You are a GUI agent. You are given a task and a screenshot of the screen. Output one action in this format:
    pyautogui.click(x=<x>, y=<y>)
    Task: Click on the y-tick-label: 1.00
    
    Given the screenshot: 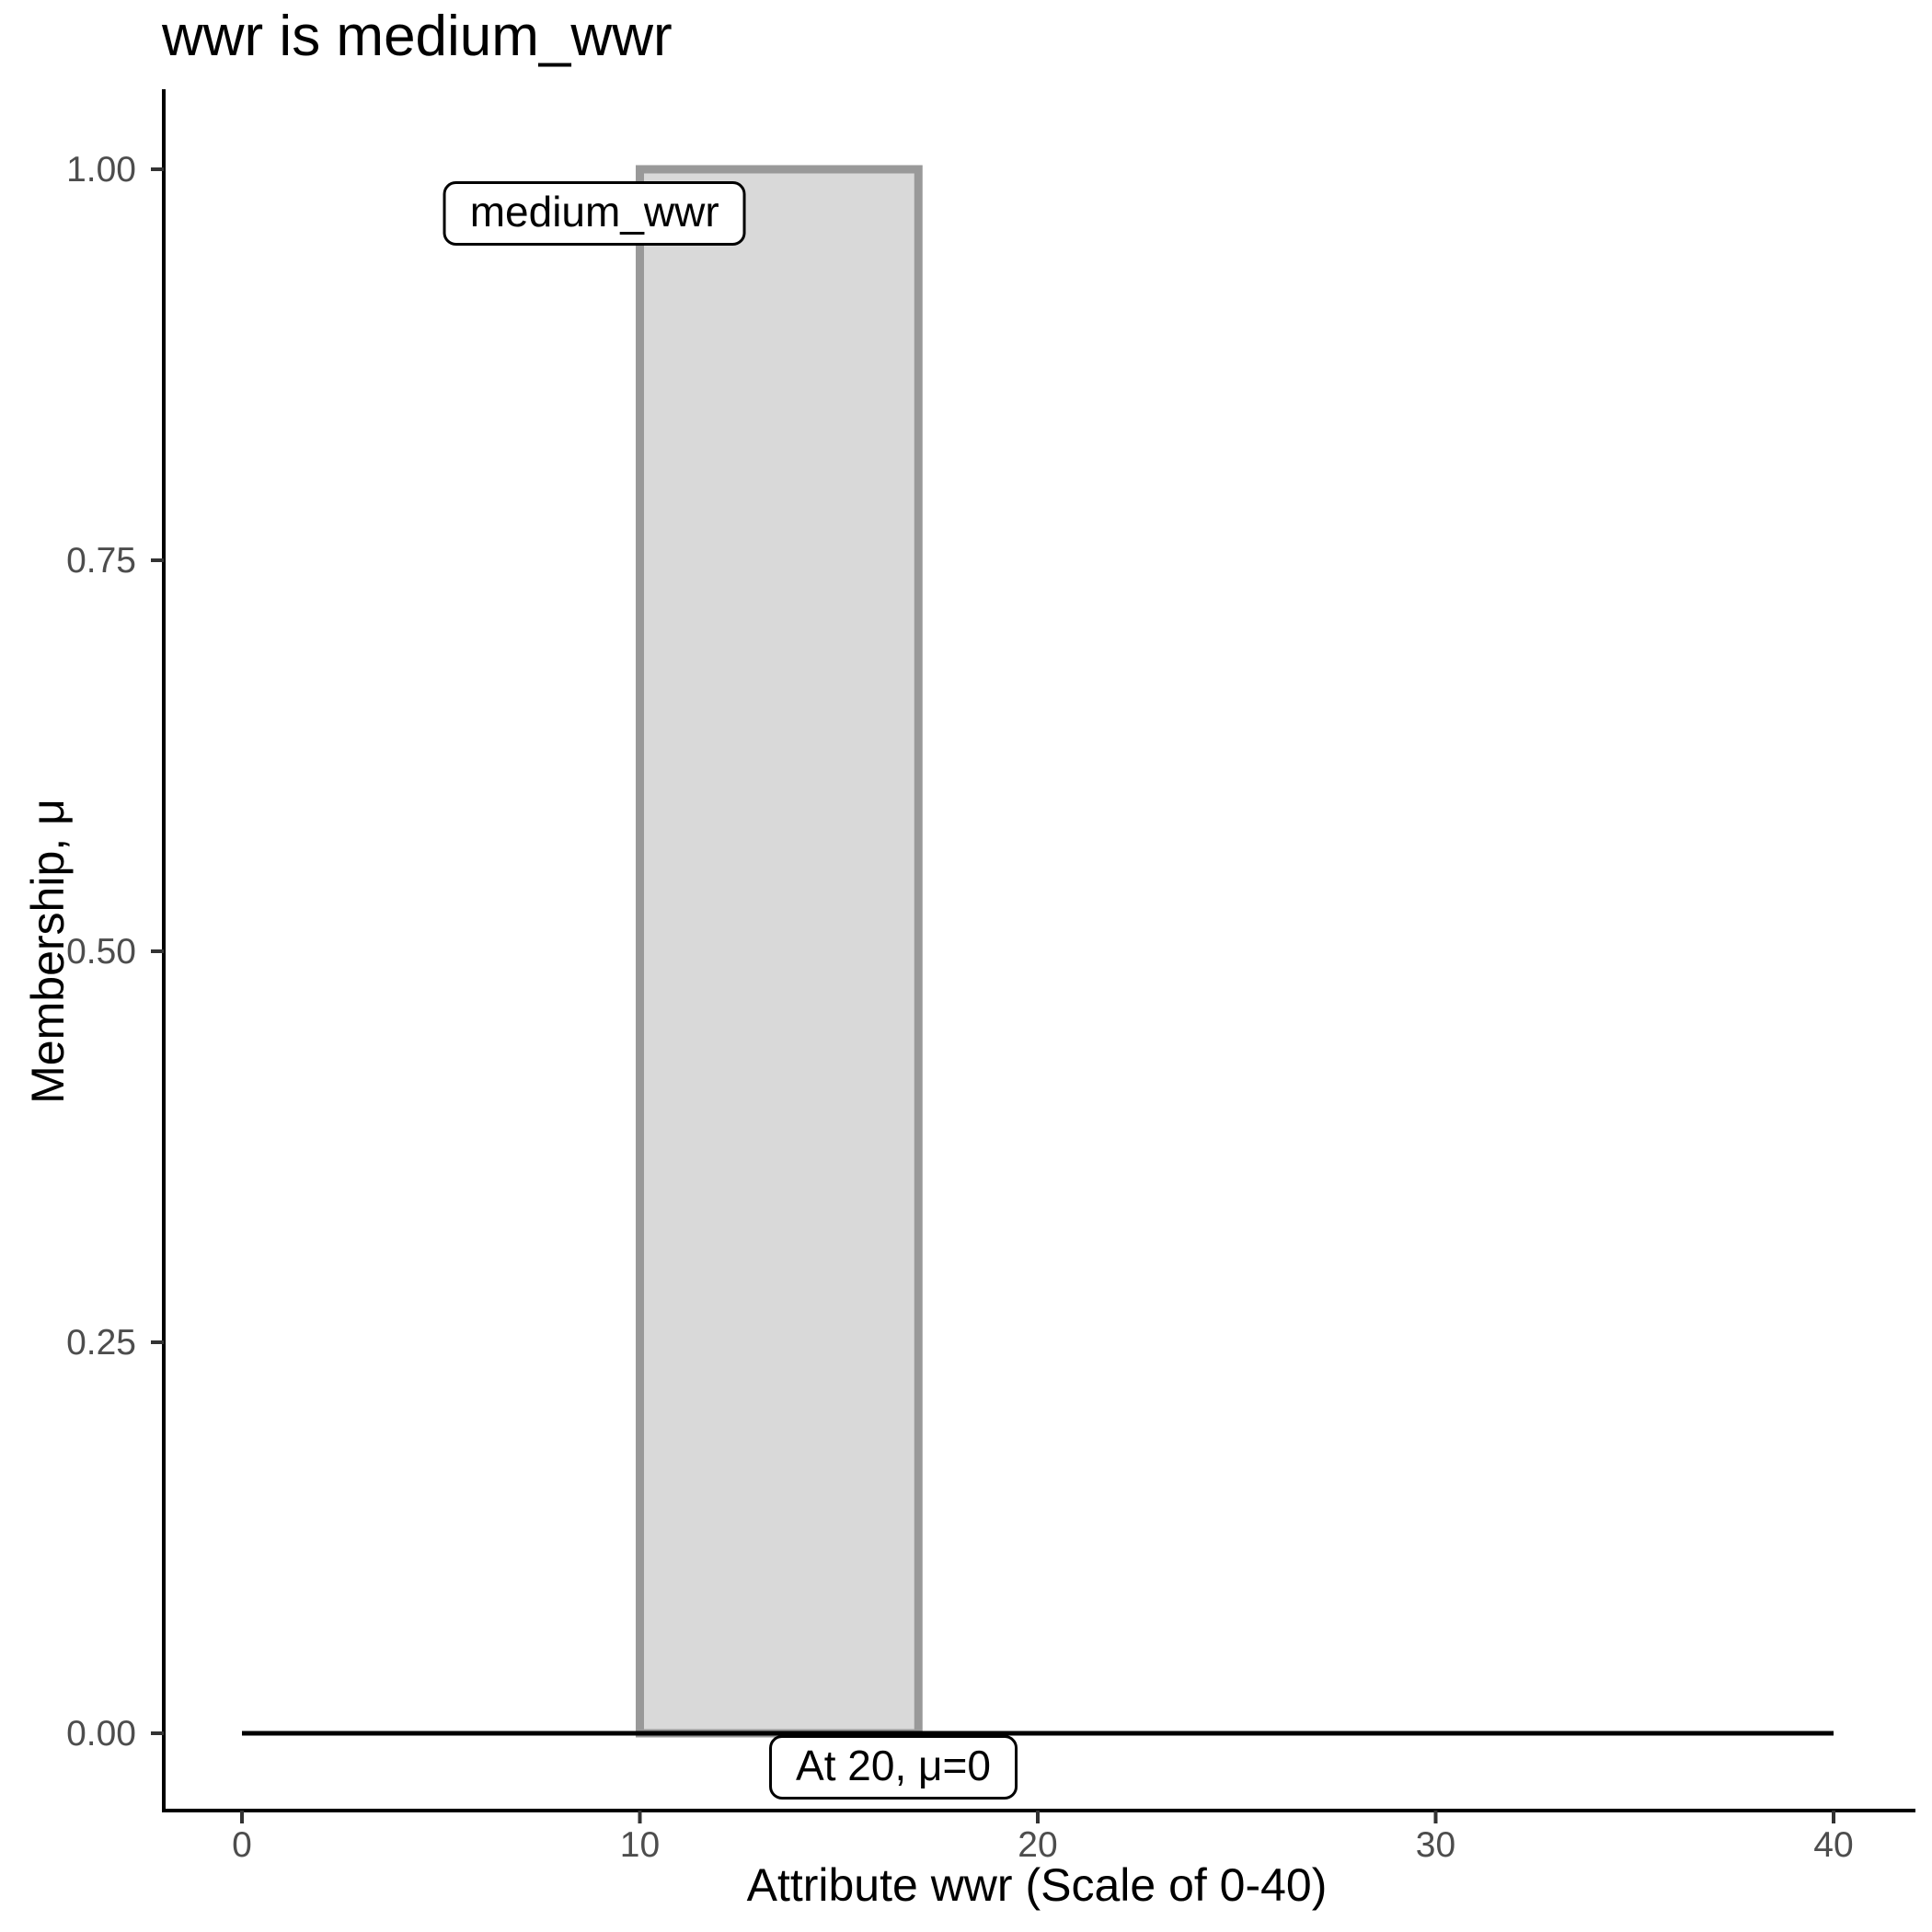 What is the action you would take?
    pyautogui.click(x=101, y=170)
    